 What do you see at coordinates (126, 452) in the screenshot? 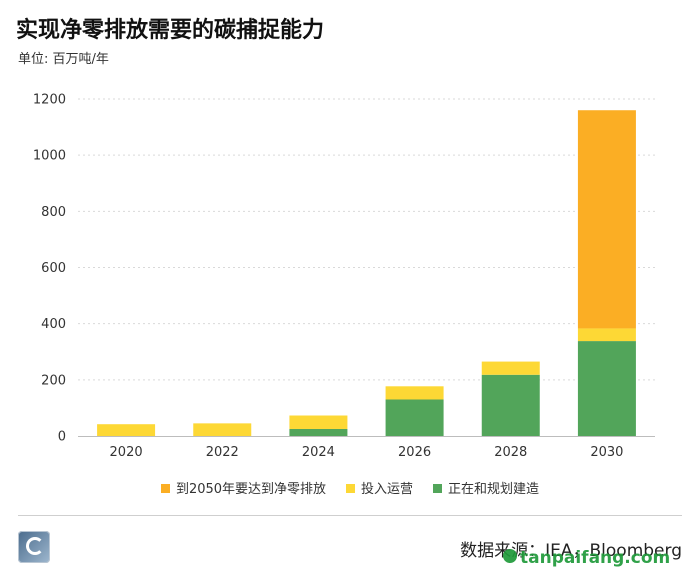
I see `x-tick-label: 2020` at bounding box center [126, 452].